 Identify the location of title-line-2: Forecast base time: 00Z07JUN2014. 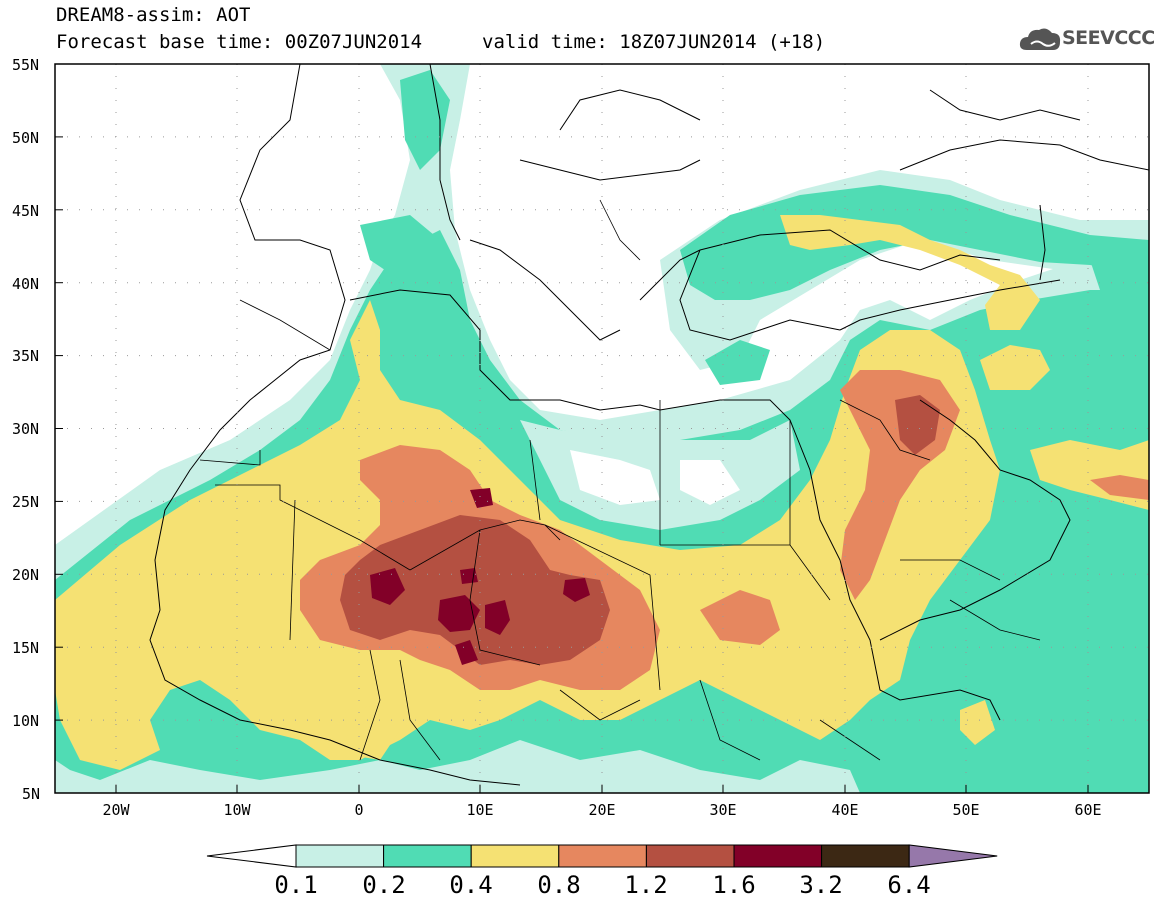
(239, 42).